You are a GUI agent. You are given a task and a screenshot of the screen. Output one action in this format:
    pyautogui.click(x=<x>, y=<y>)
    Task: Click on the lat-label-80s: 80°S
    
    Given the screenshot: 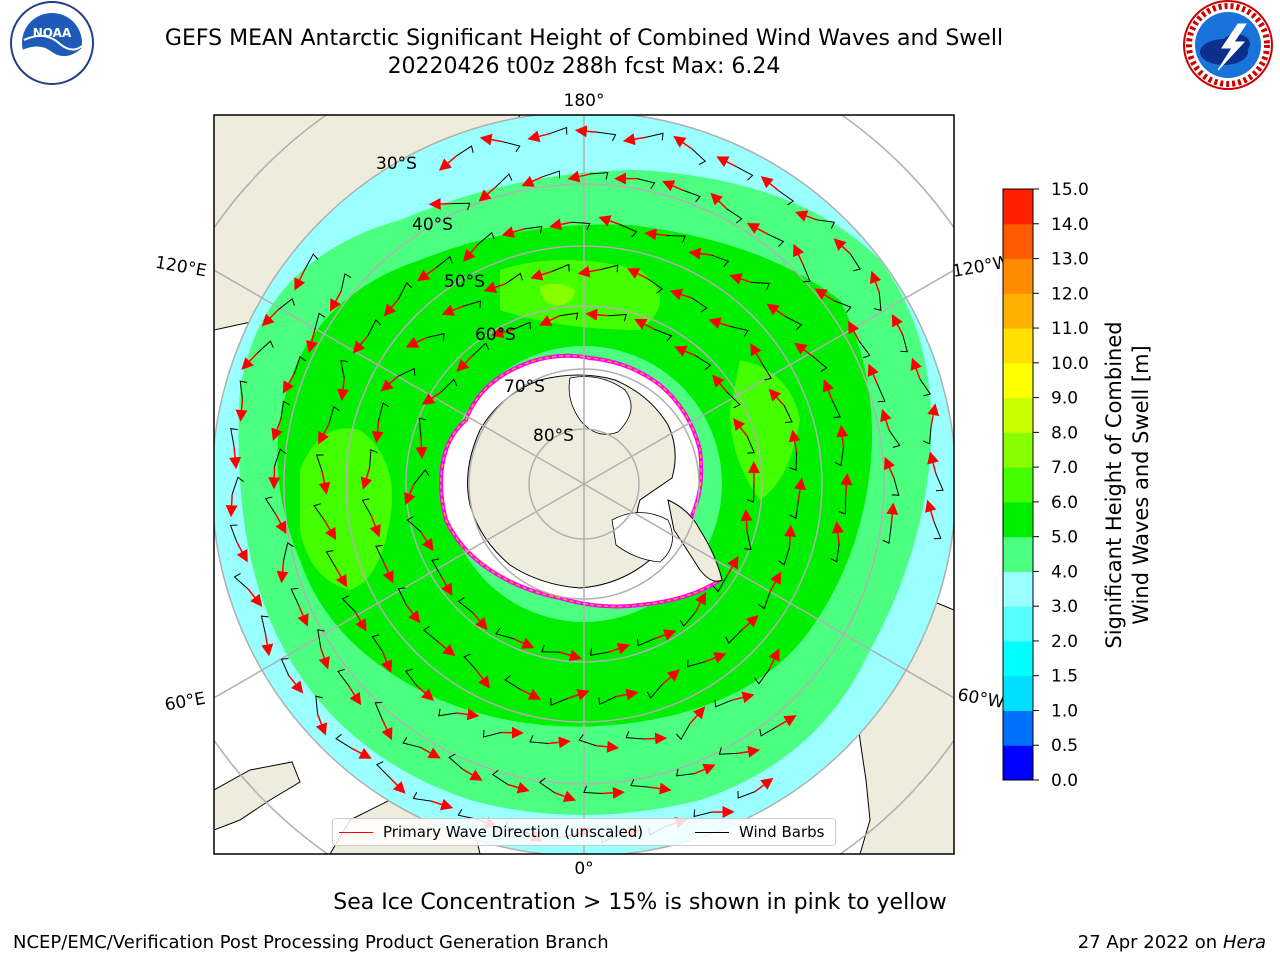 What is the action you would take?
    pyautogui.click(x=553, y=436)
    